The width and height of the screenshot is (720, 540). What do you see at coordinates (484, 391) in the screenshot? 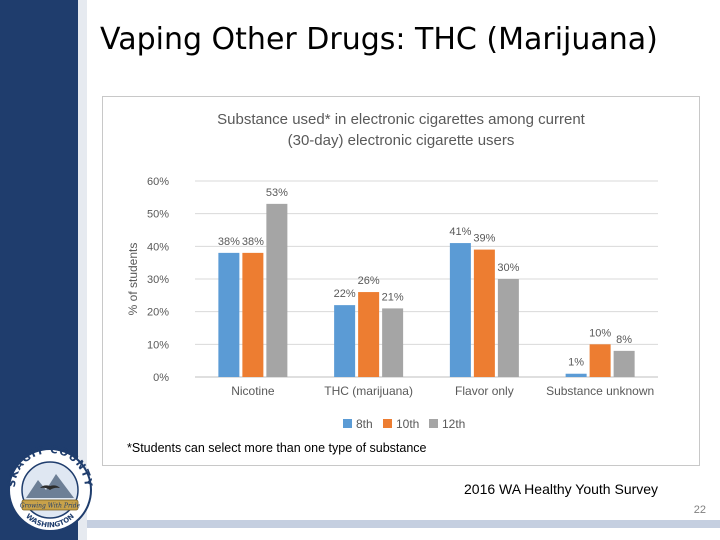
I see `x-tick-label: Flavor only` at bounding box center [484, 391].